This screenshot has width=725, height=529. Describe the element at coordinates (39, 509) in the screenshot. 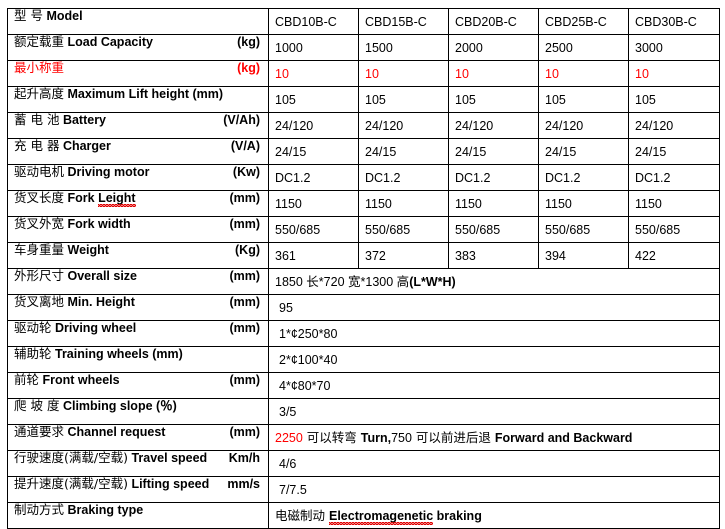

I see `row-label-cn: 制动方式` at that location.